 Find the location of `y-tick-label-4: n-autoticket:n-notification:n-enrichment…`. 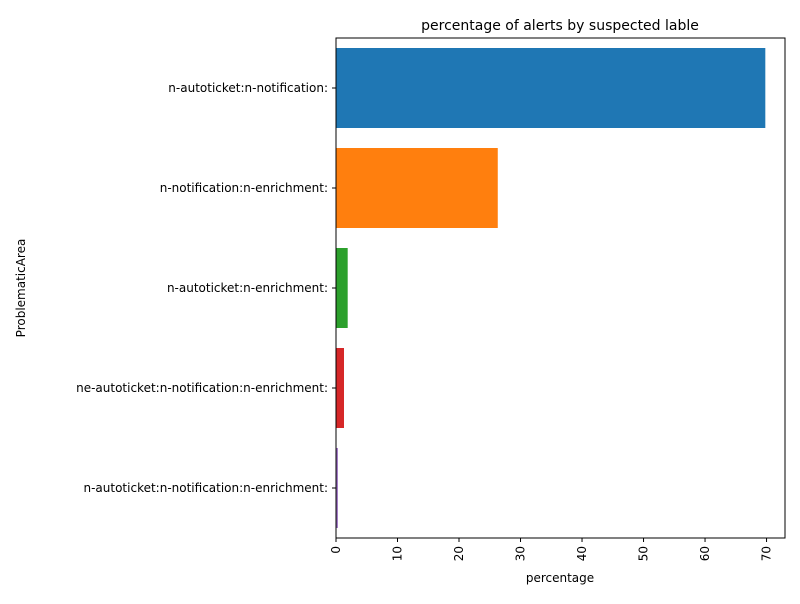

y-tick-label-4: n-autoticket:n-notification:n-enrichment… is located at coordinates (205, 488).